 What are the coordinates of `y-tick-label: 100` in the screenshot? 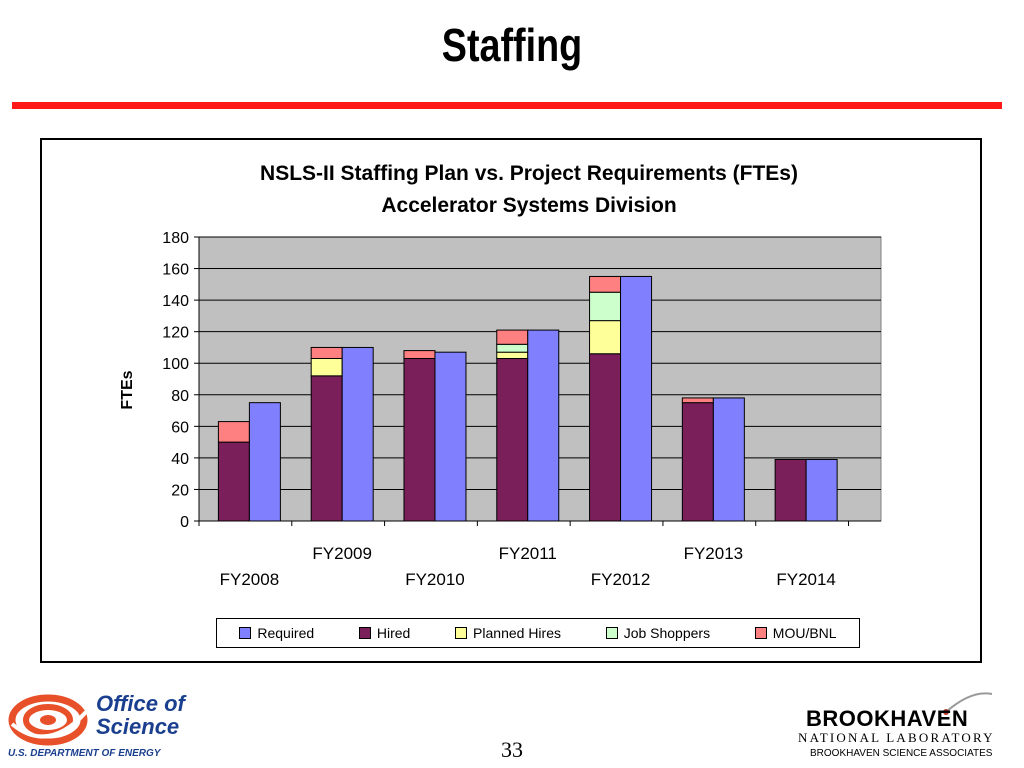 It's located at (175, 364).